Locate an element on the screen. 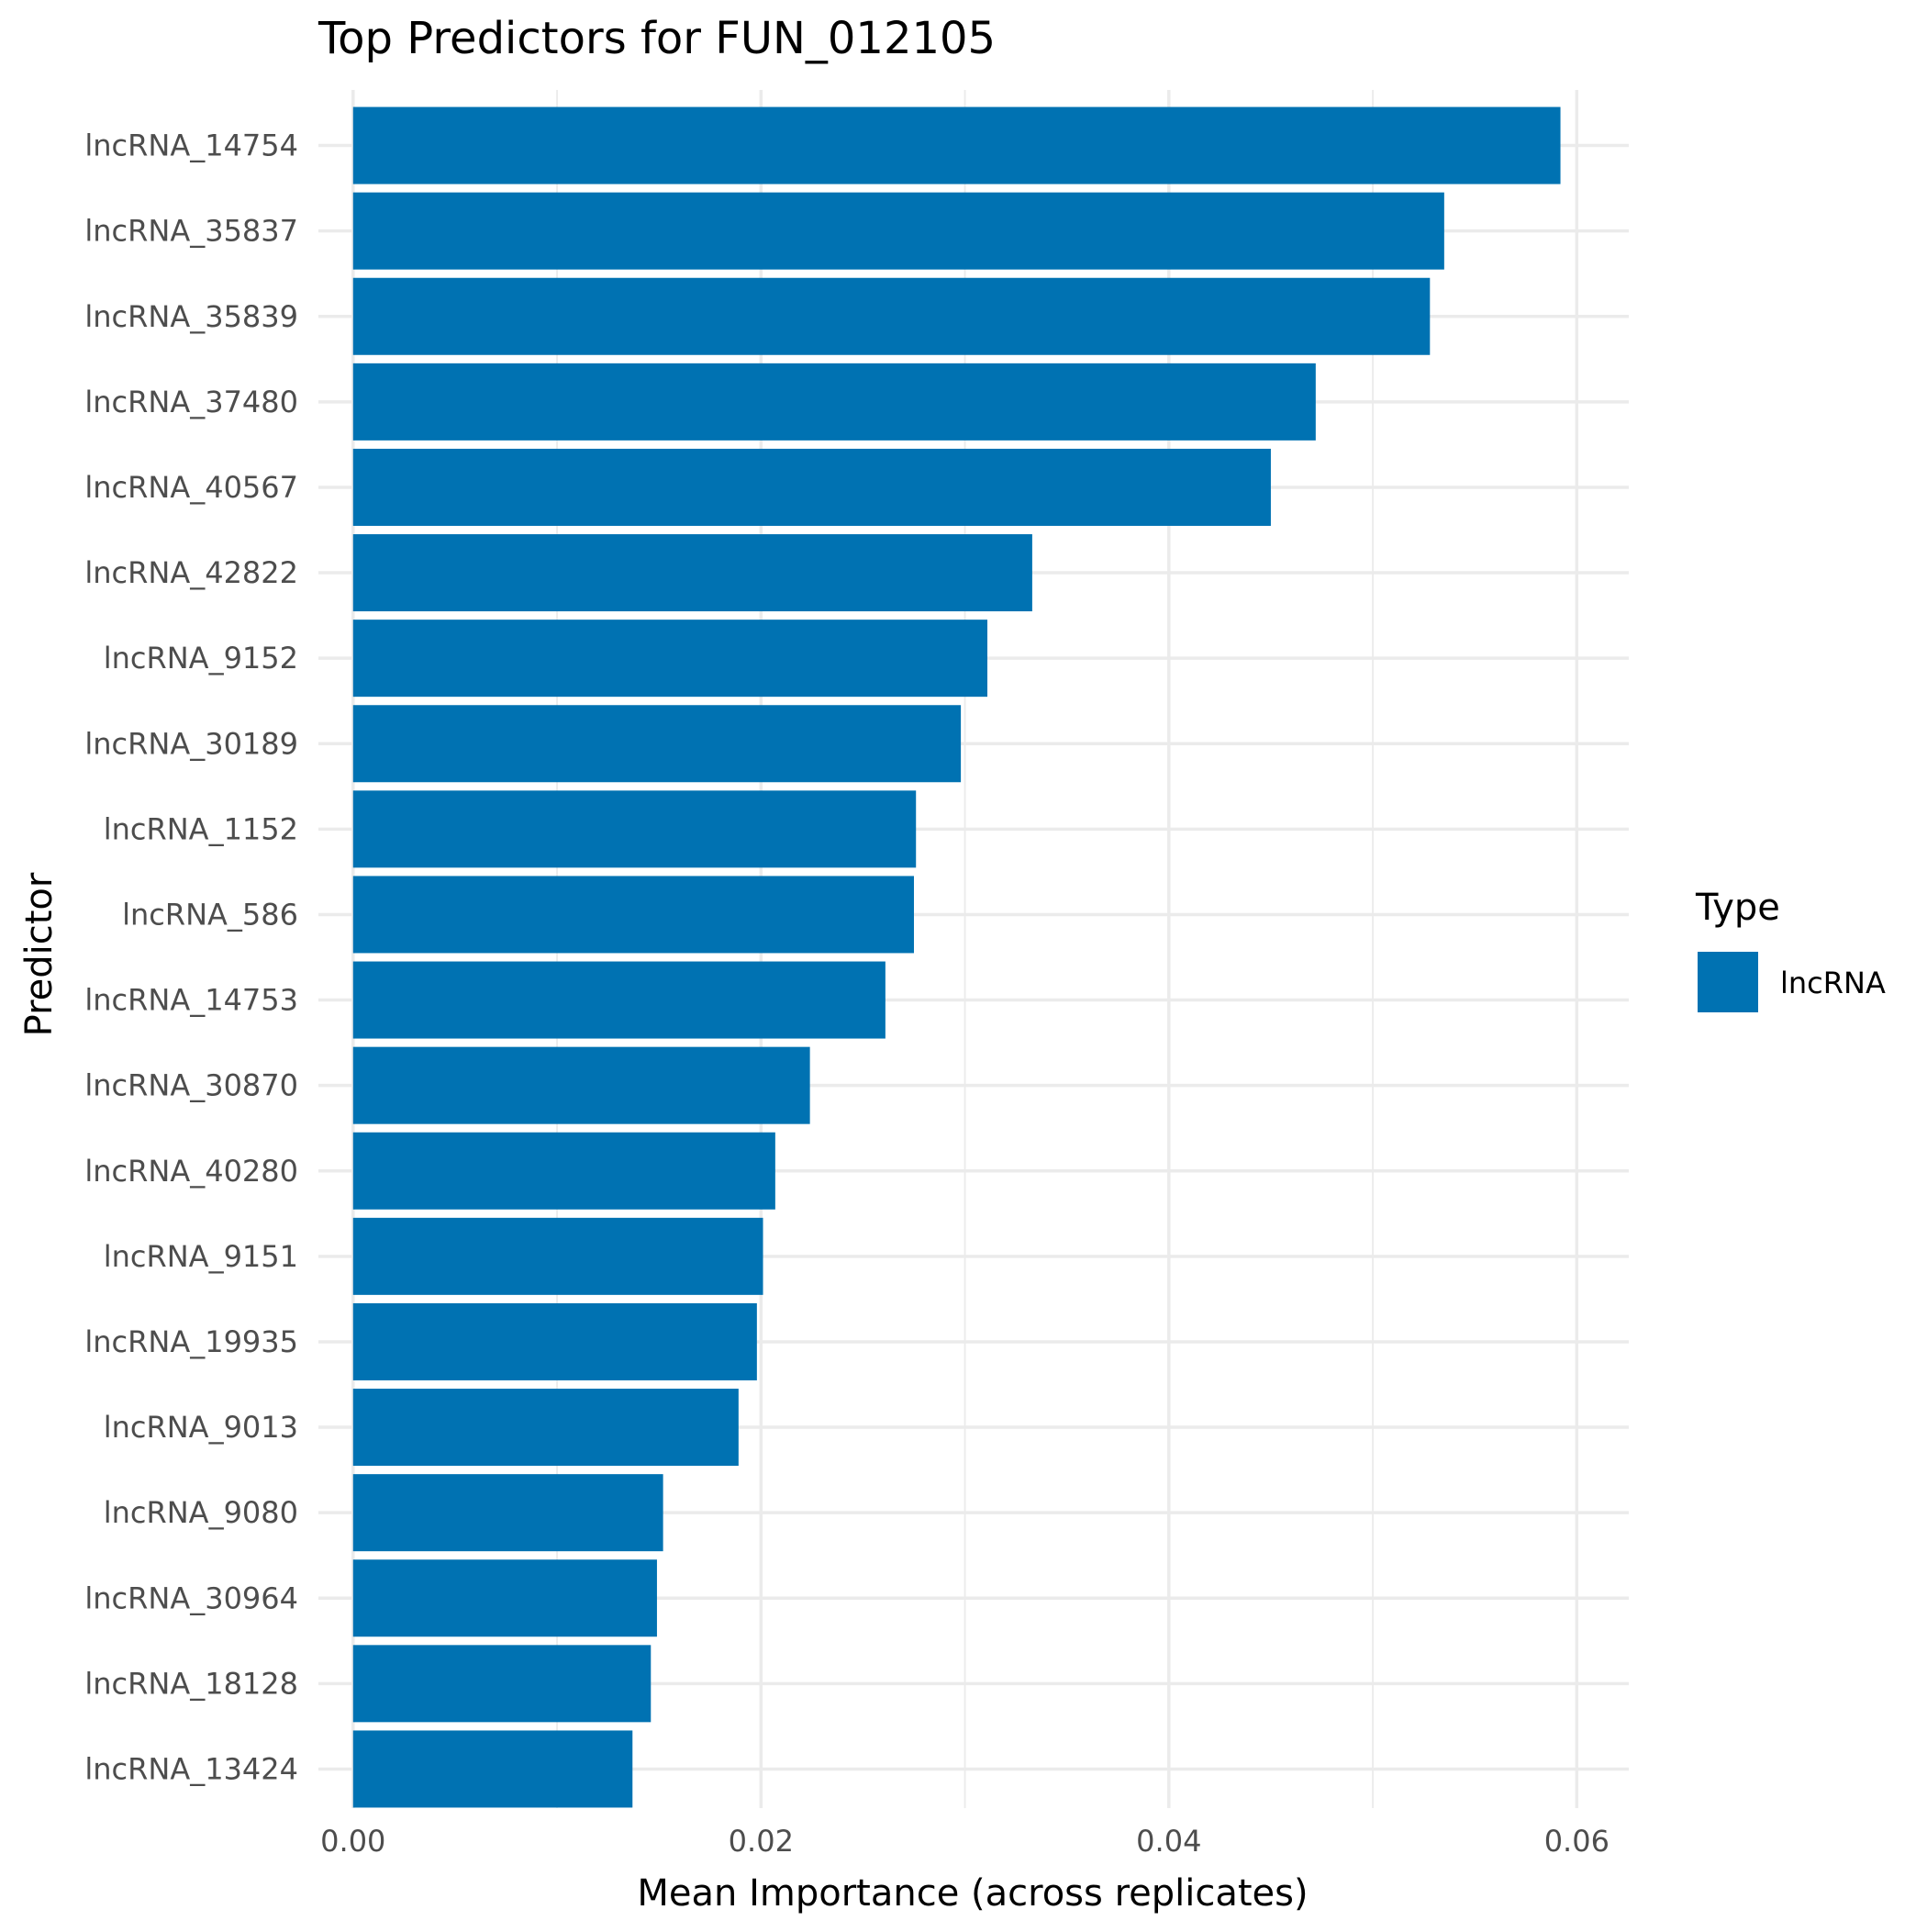 This screenshot has width=1927, height=1932. y-axis-title: Predictor is located at coordinates (39, 954).